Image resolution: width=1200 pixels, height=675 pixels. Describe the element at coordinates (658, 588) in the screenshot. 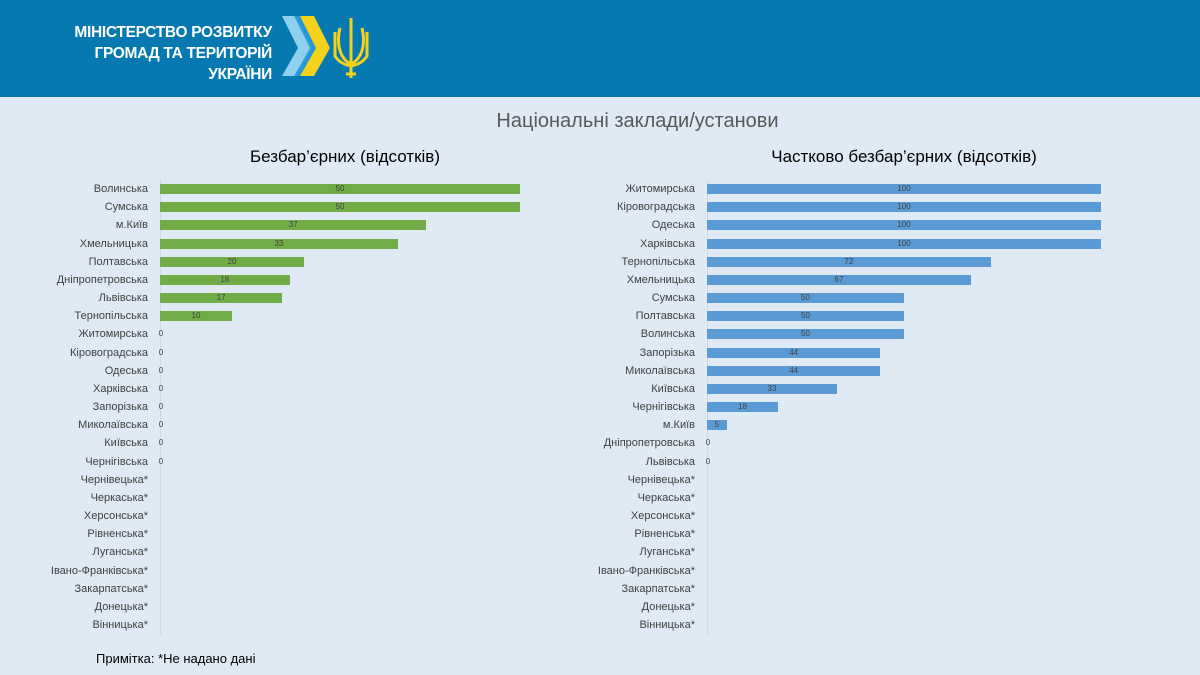

I see `partially-barrier-free-category-label: Закарпатська*` at that location.